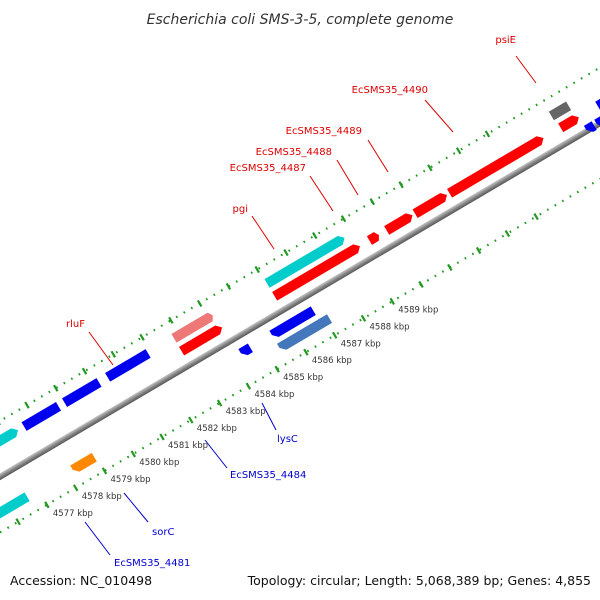 Image resolution: width=600 pixels, height=600 pixels. What do you see at coordinates (75, 324) in the screenshot?
I see `gene-label-rluF: rluF` at bounding box center [75, 324].